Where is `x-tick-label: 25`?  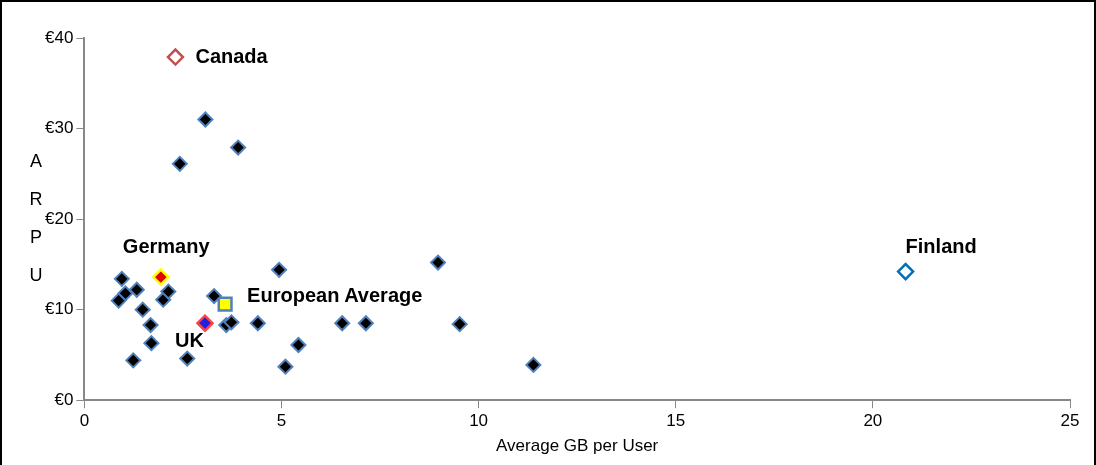
x-tick-label: 25 is located at coordinates (1070, 421).